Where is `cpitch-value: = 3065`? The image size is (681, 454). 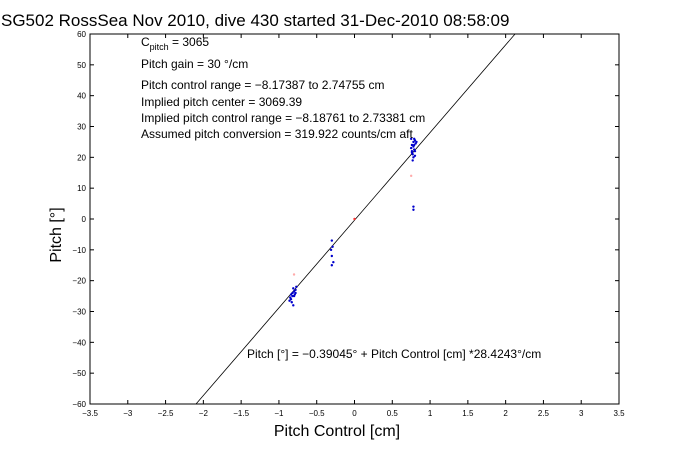 cpitch-value: = 3065 is located at coordinates (189, 42).